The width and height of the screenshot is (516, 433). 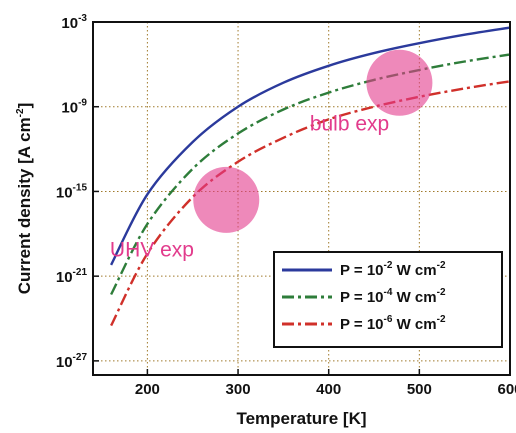 I want to click on x-axis-label: Temperature [K], so click(x=301, y=418).